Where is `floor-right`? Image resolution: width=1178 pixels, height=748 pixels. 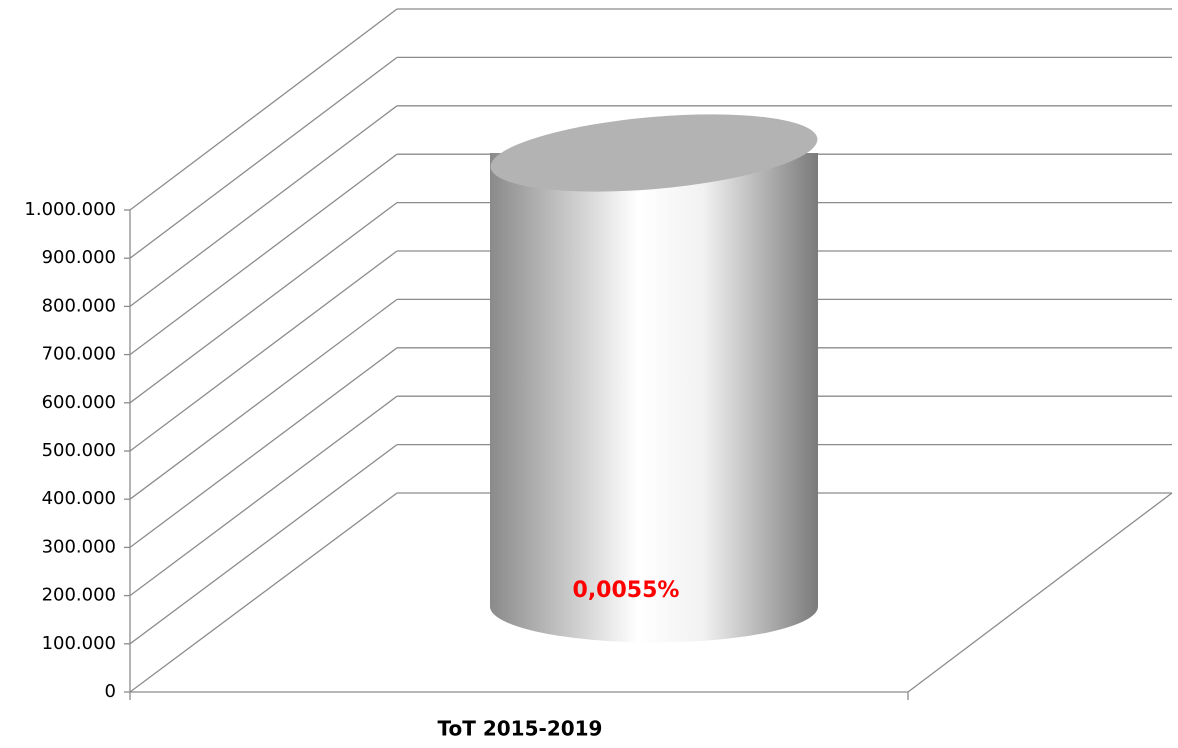 floor-right is located at coordinates (1040, 592).